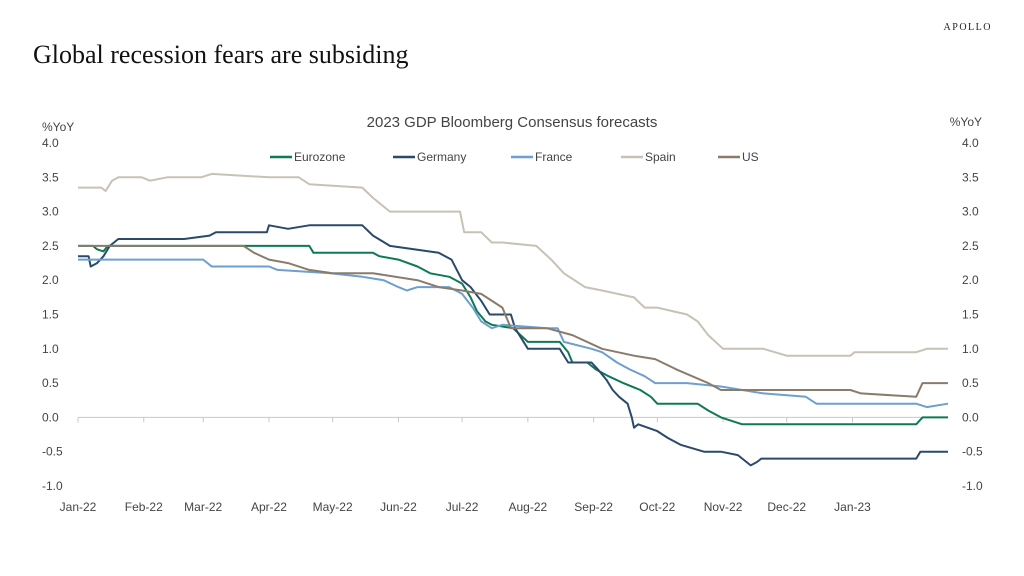 Image resolution: width=1024 pixels, height=576 pixels. I want to click on y-axis-label-right: %YoY, so click(966, 122).